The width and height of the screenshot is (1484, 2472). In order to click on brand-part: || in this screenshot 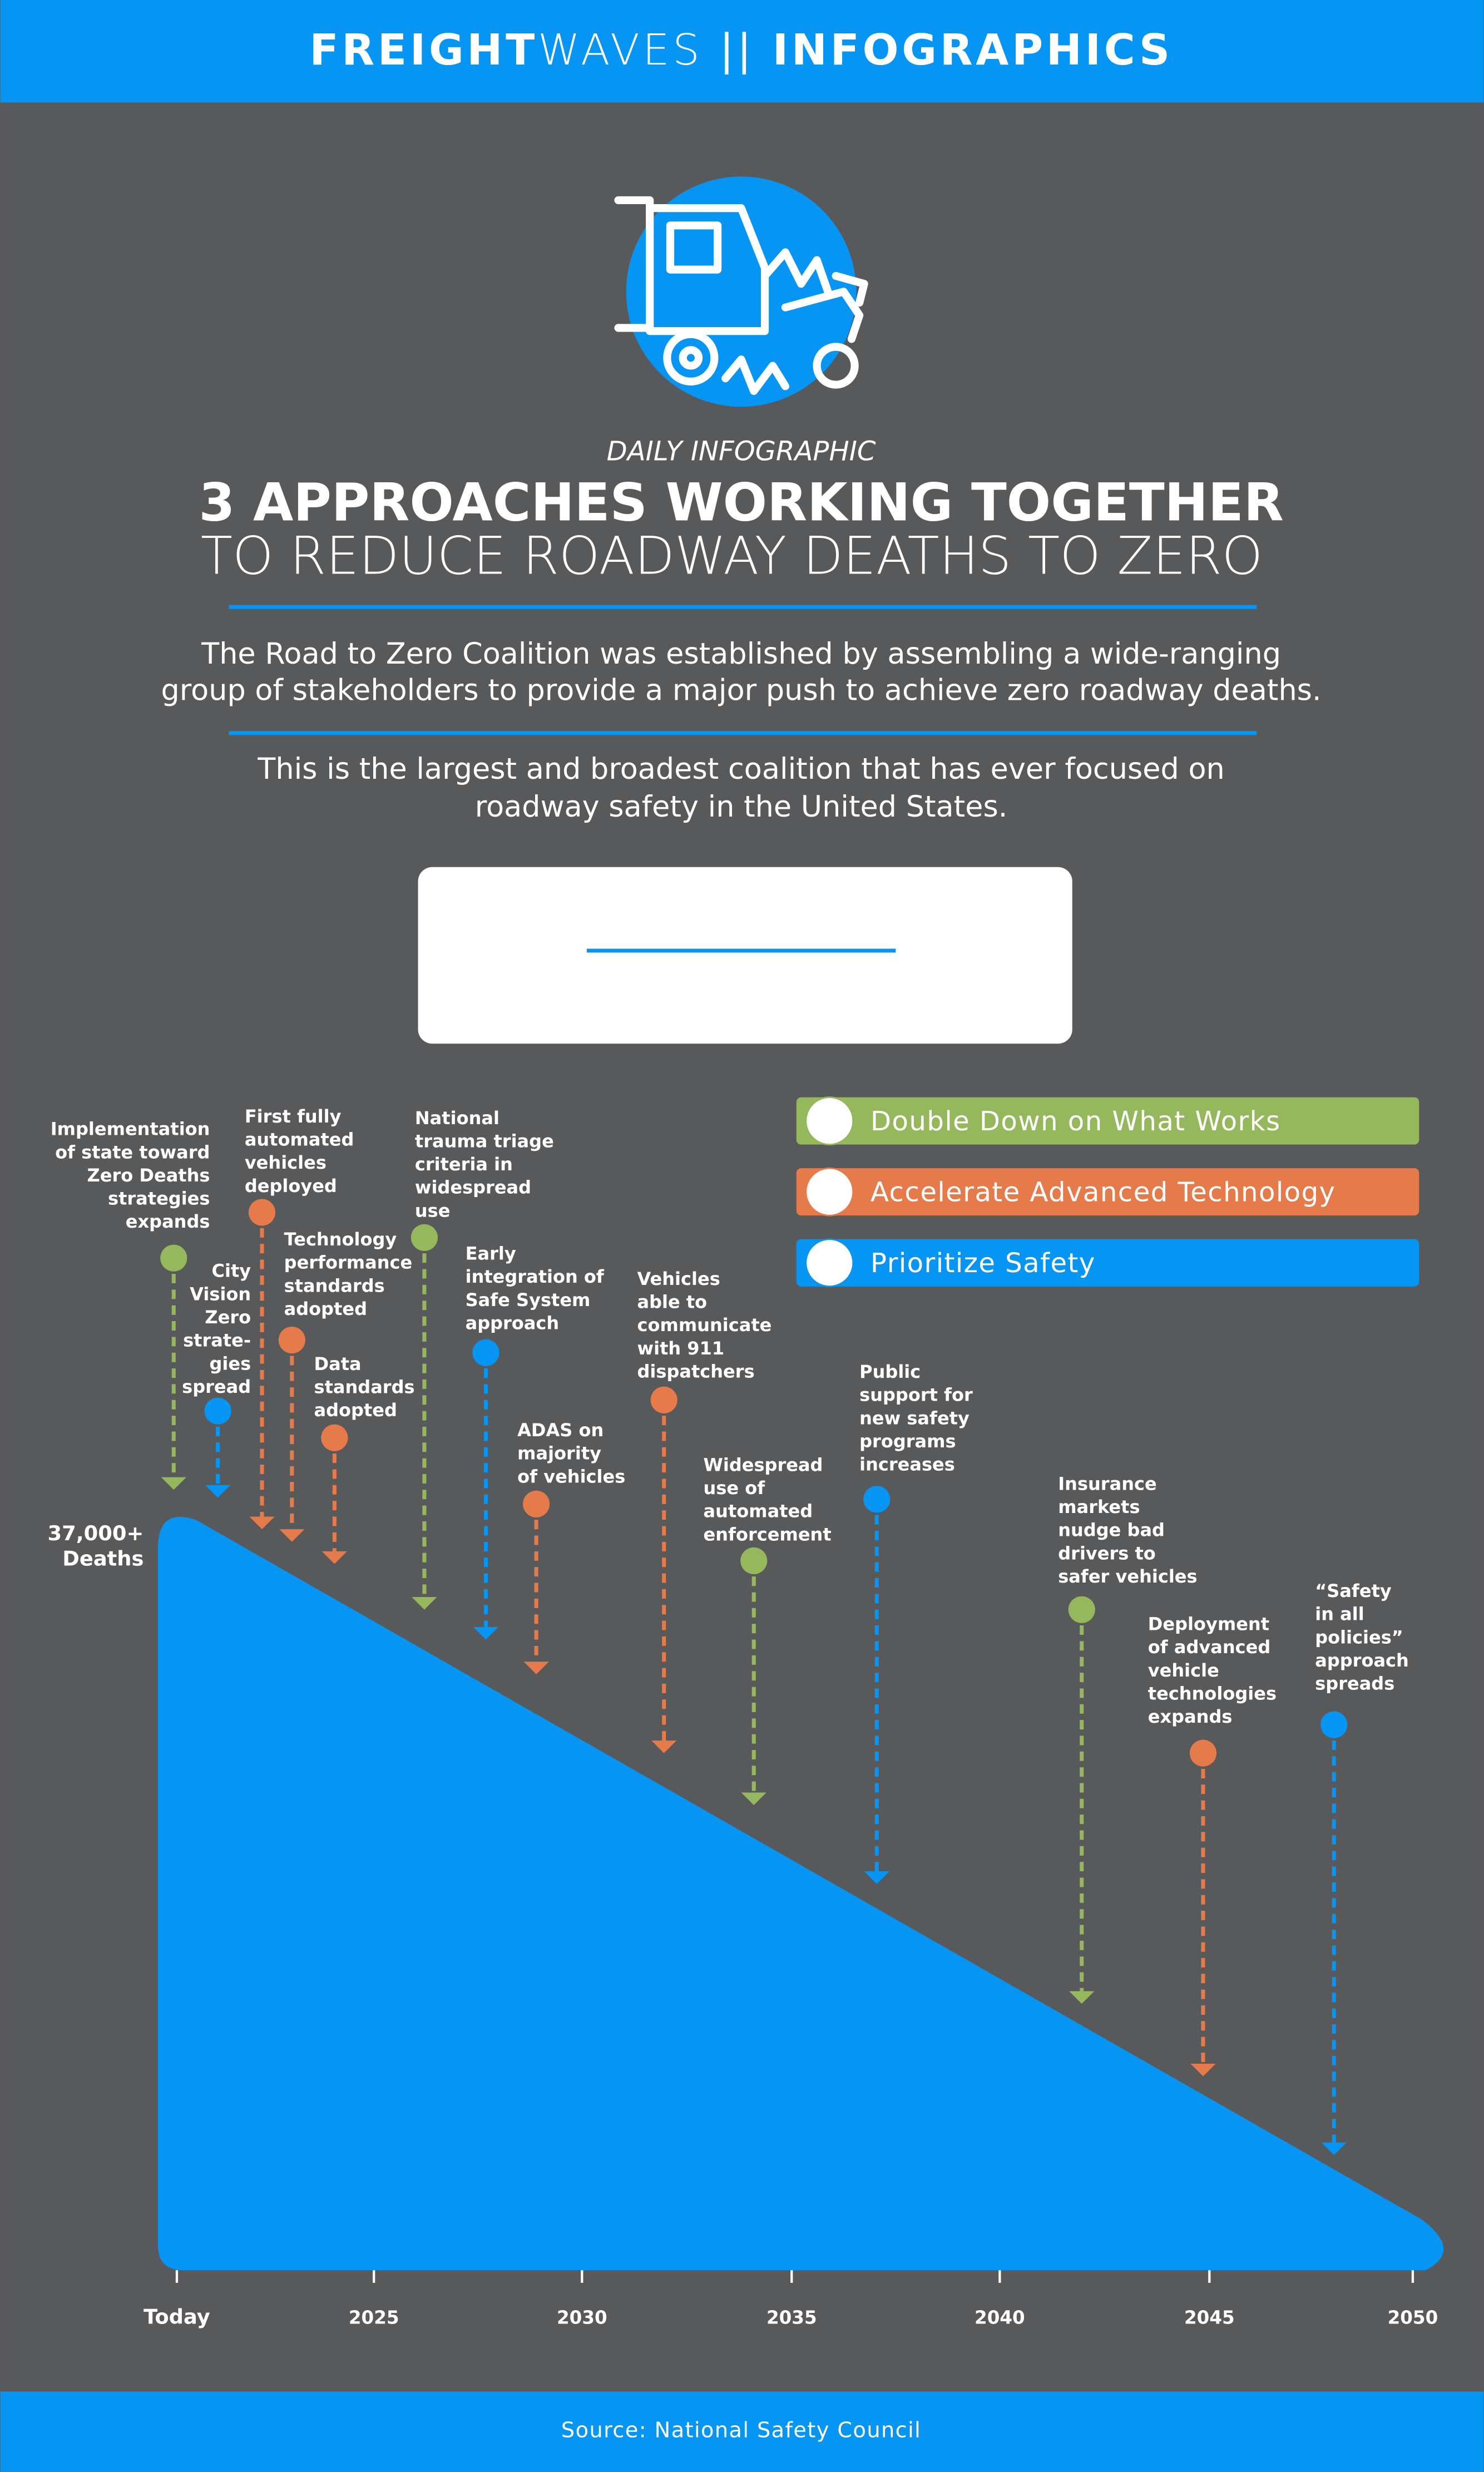, I will do `click(729, 50)`.